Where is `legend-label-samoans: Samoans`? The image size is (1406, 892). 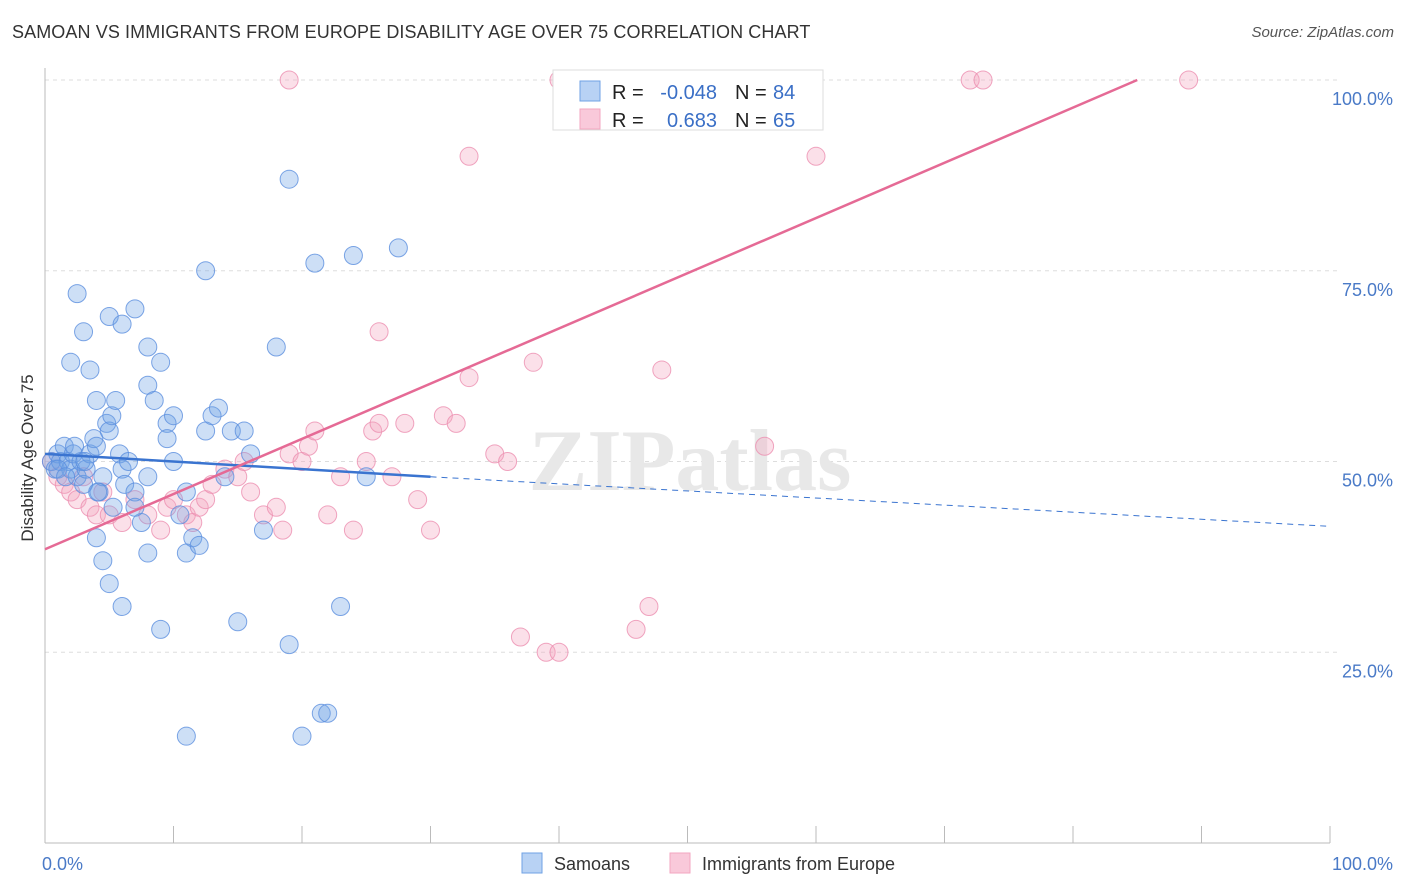 legend-label-samoans: Samoans is located at coordinates (592, 864).